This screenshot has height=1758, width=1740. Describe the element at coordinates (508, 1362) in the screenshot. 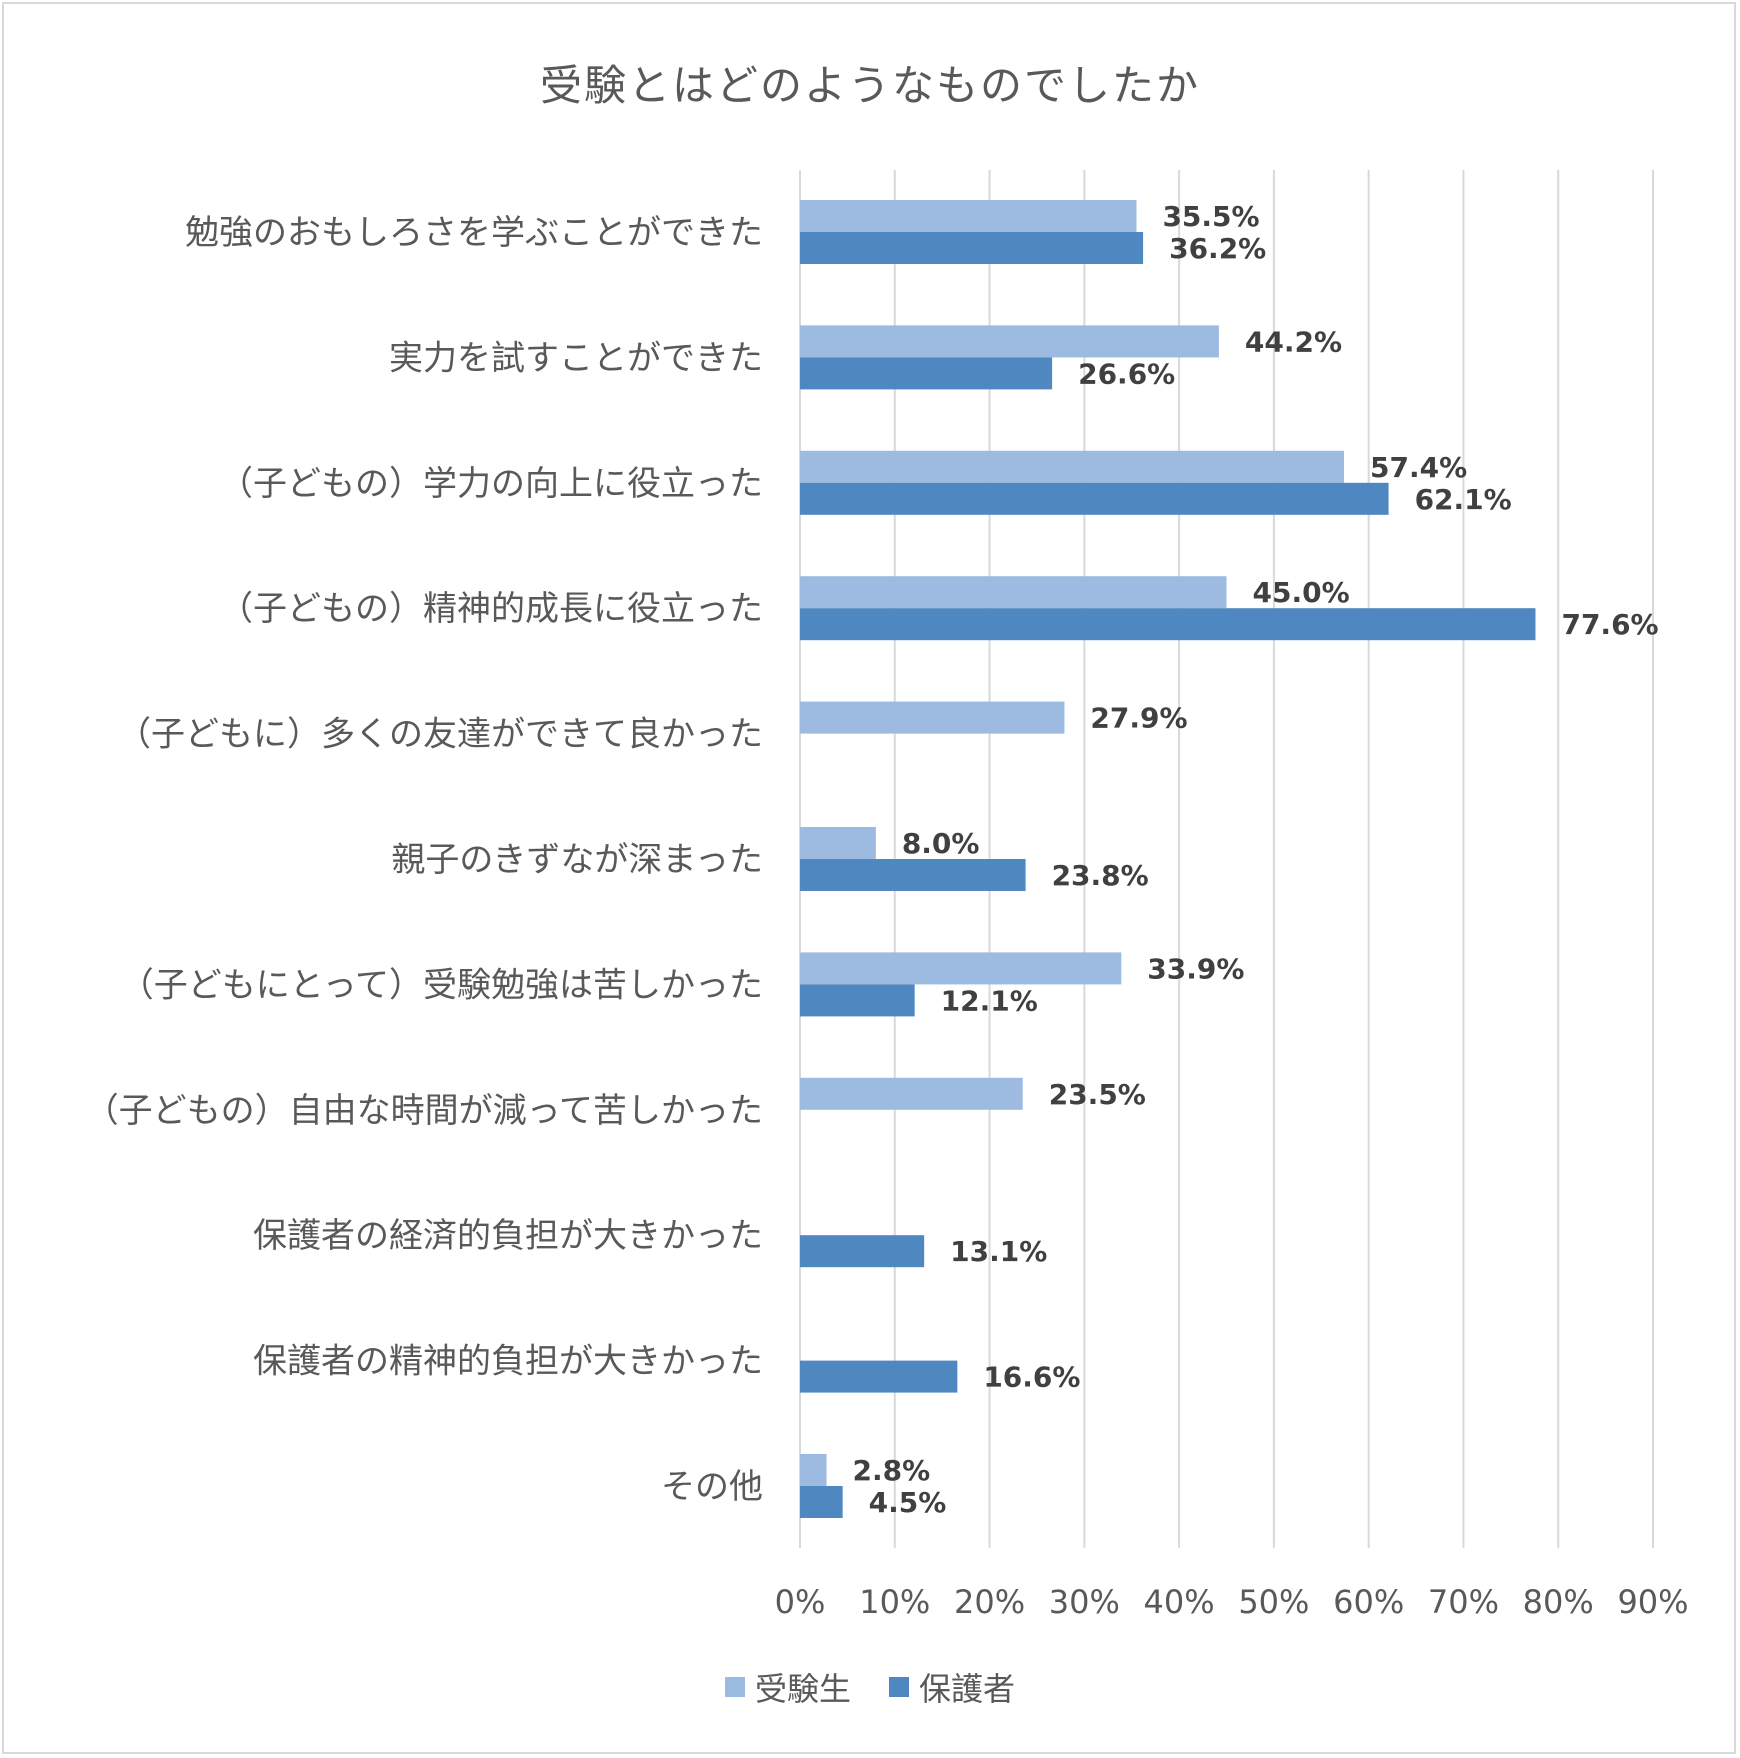

I see `category-label: 保護者の精神的負担が大きかった` at that location.